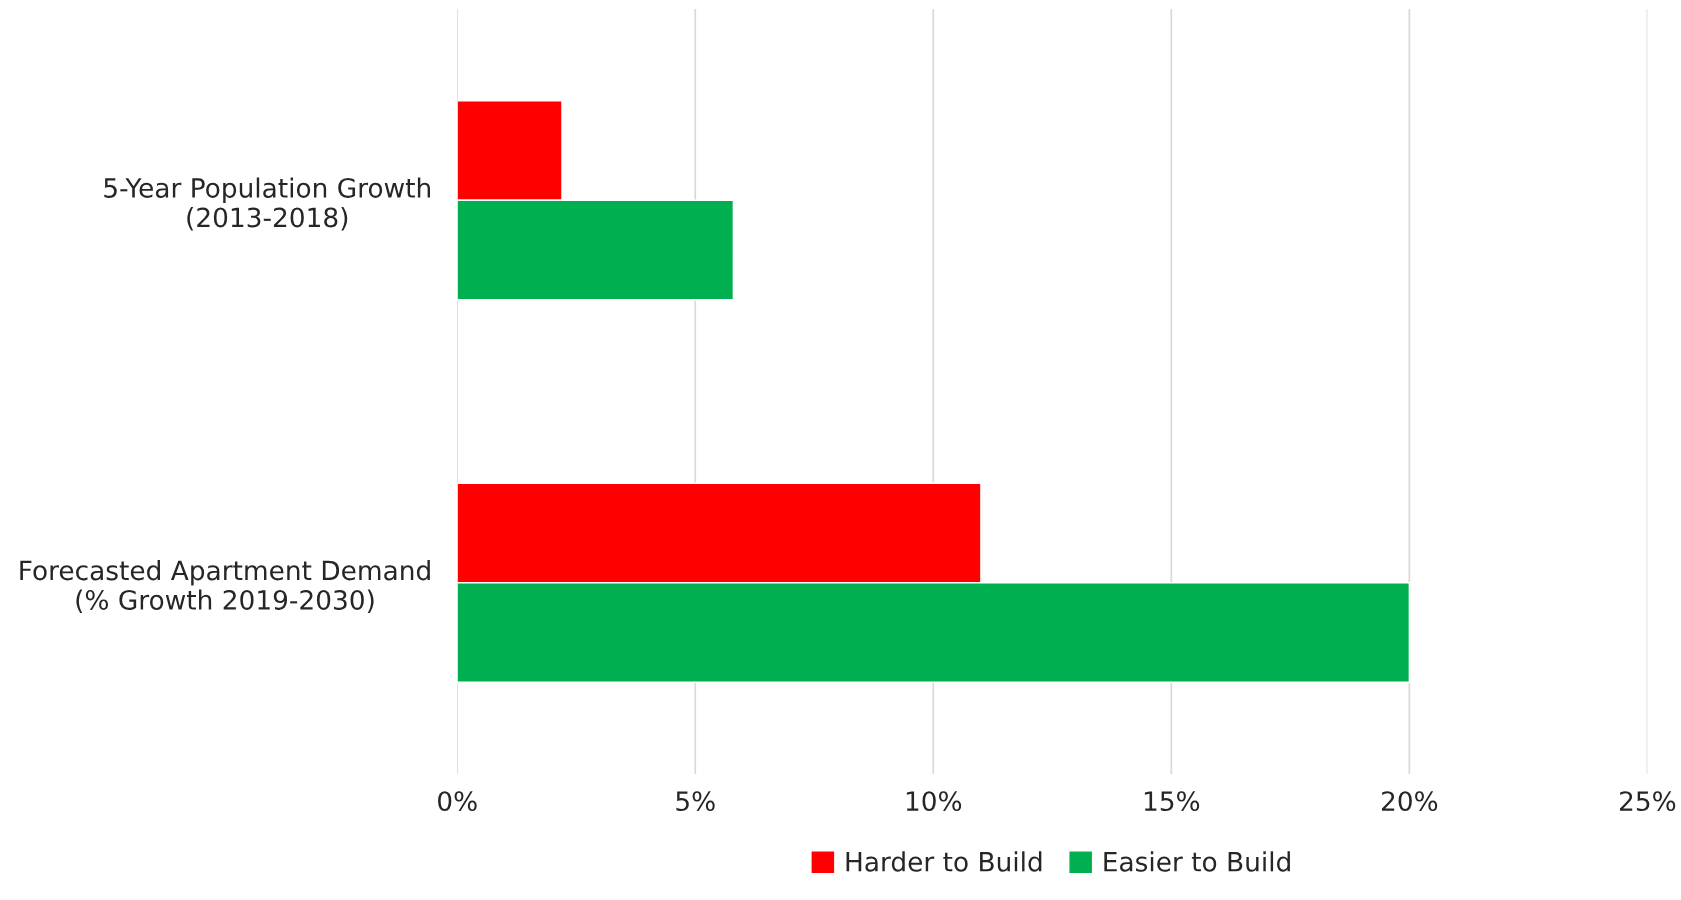  I want to click on x-tick-label: 10%, so click(934, 801).